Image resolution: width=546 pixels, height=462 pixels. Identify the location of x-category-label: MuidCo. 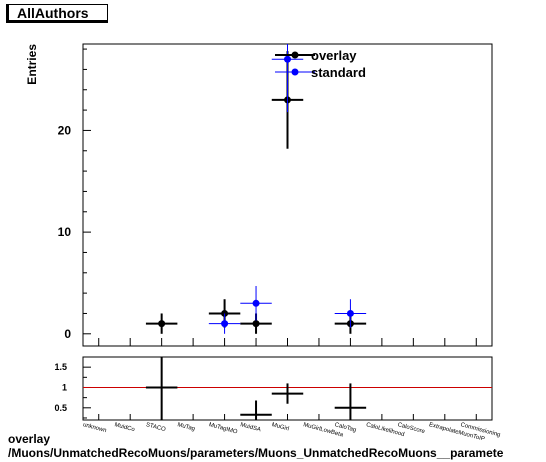
(125, 427).